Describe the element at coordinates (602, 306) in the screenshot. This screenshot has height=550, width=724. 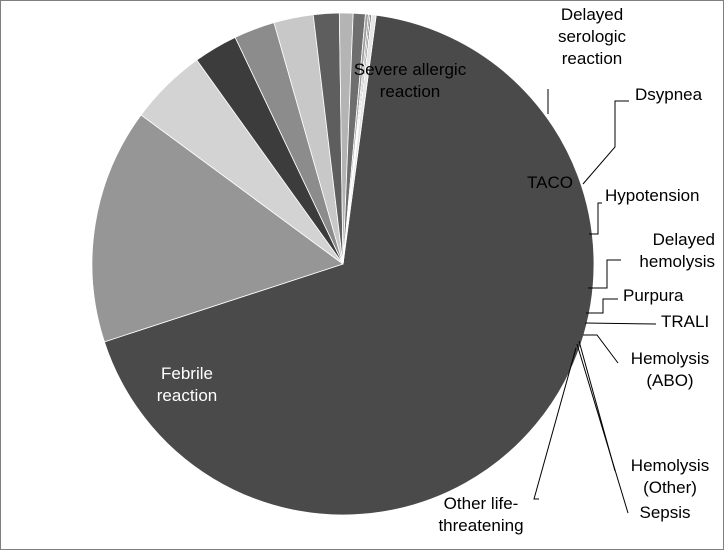
I see `leader-line-purpura` at that location.